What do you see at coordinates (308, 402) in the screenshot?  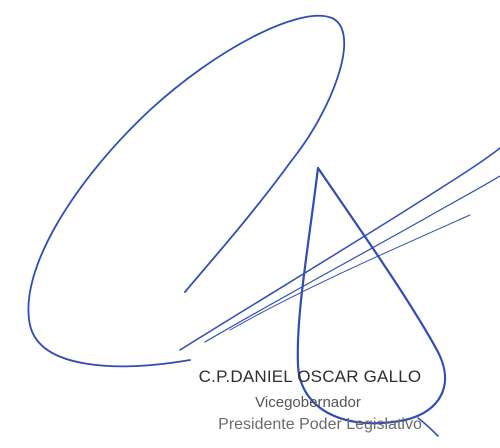 I see `signatory-title: Vicegobernador` at bounding box center [308, 402].